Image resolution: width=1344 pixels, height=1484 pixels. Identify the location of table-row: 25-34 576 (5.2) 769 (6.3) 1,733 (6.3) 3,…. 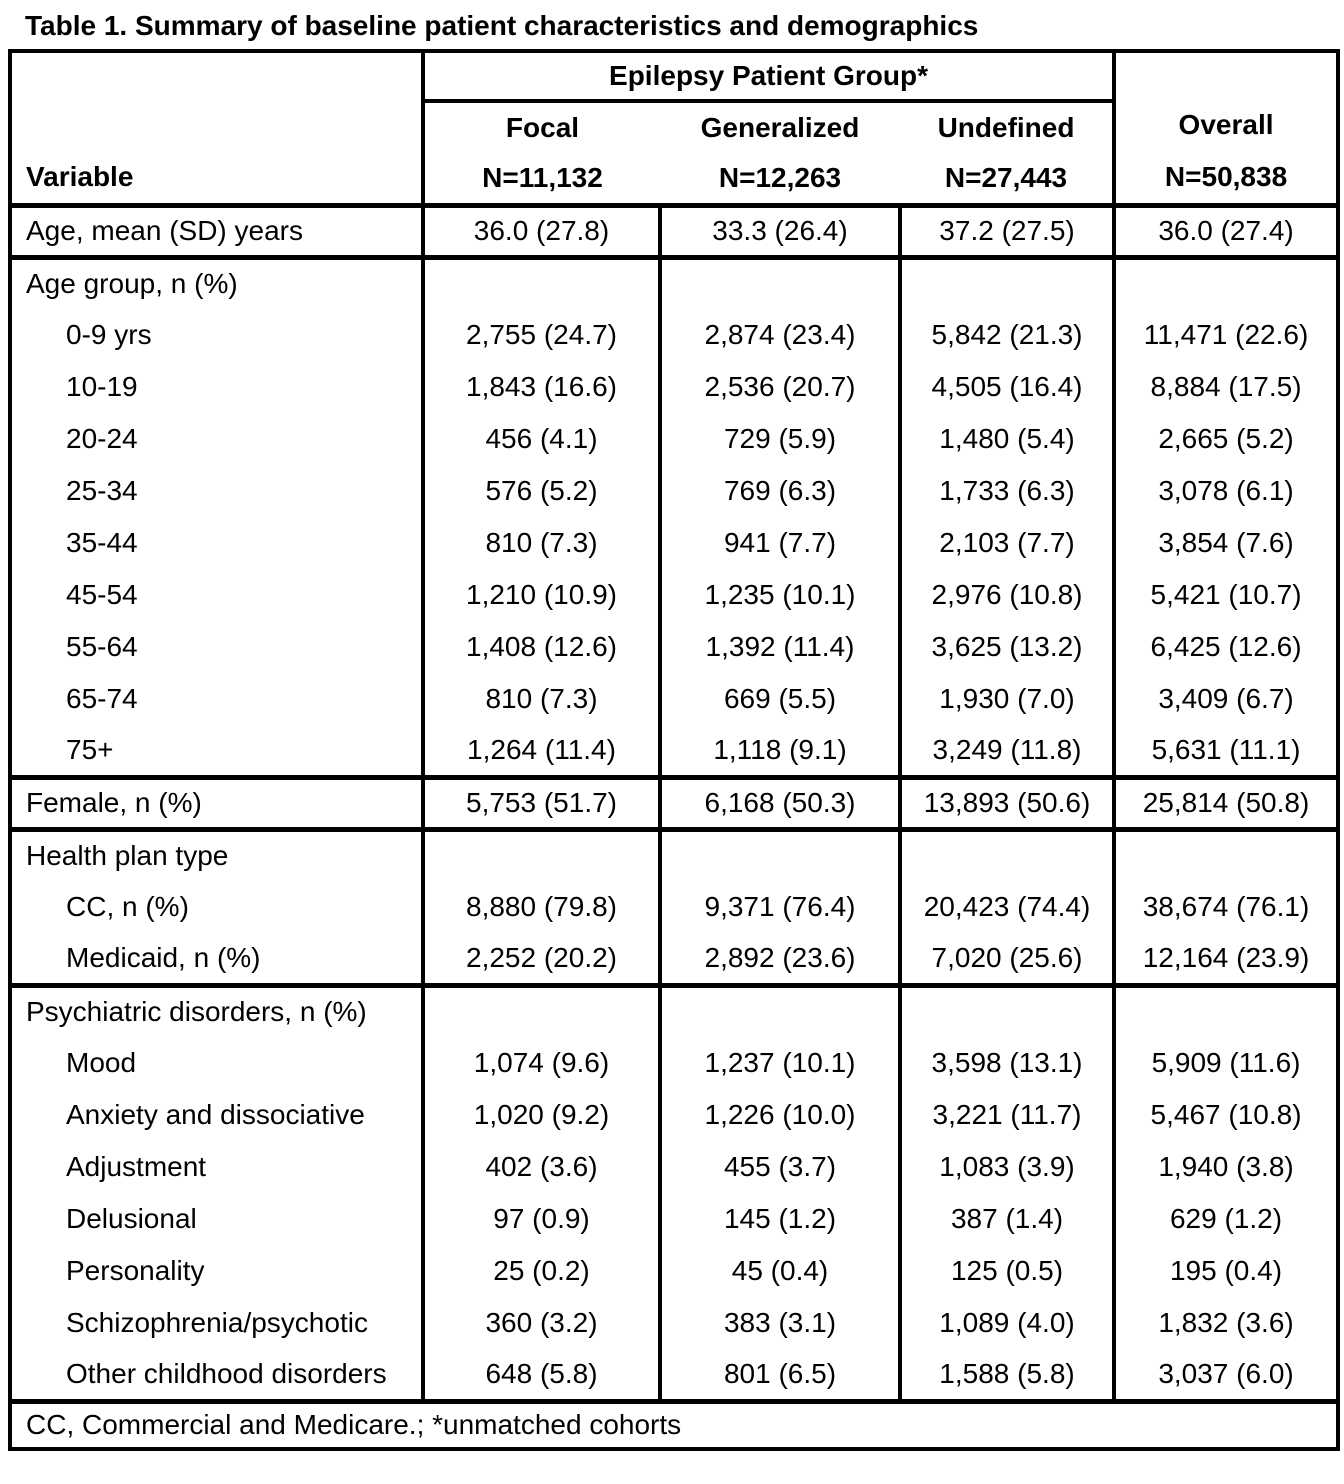
(674, 491).